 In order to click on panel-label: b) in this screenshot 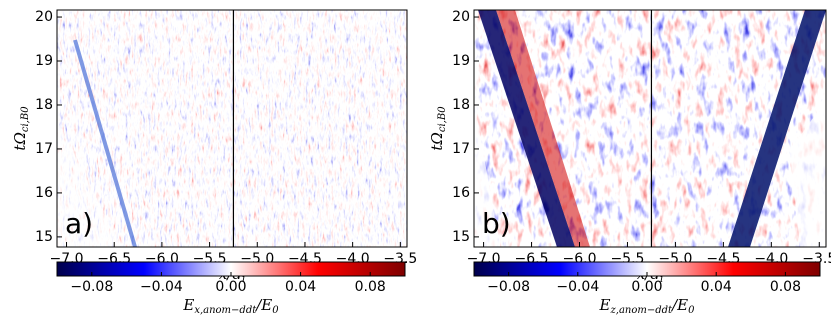, I will do `click(496, 223)`.